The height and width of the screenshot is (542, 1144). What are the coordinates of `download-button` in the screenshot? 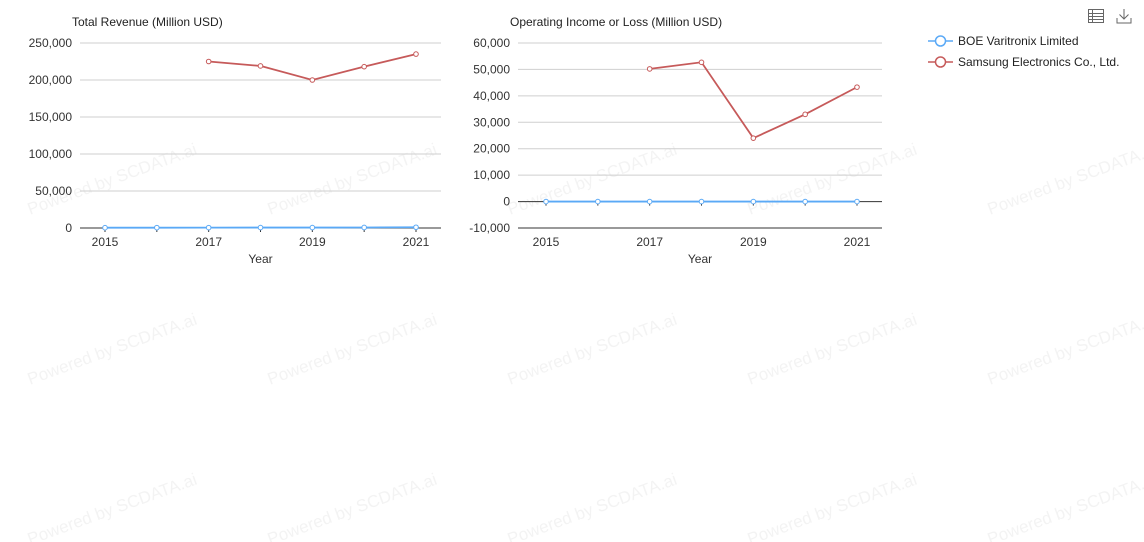 It's located at (1124, 16).